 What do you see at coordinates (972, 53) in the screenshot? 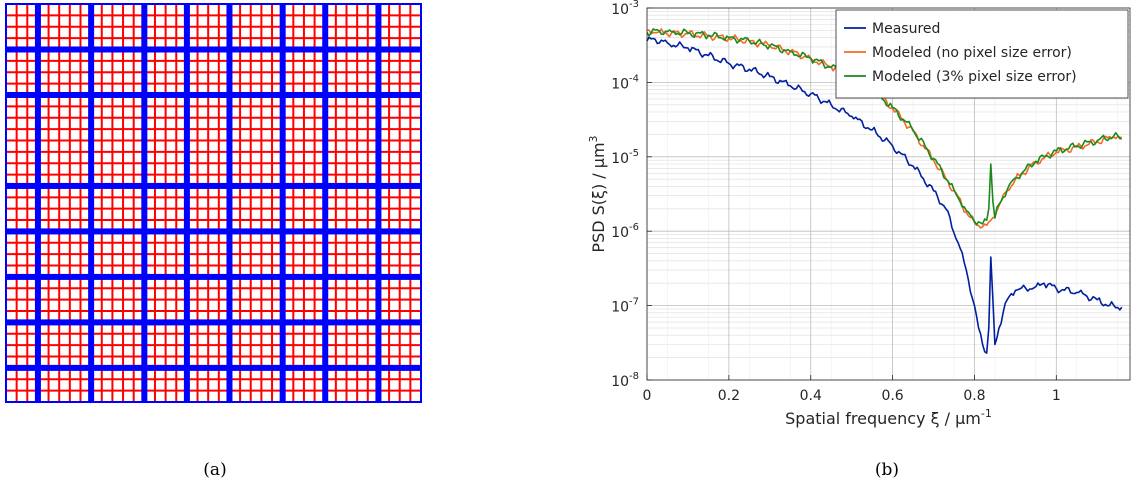
I see `legend-entry: Modeled (no pixel size error)` at bounding box center [972, 53].